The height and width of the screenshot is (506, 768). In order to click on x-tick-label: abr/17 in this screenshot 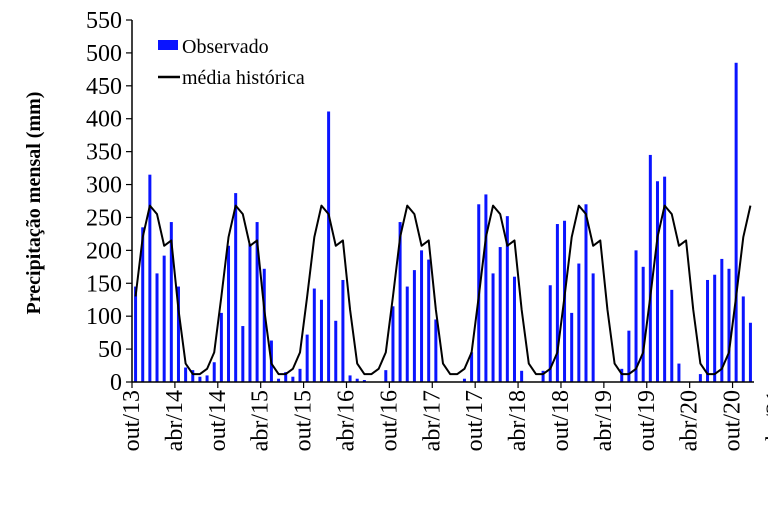, I will do `click(432, 420)`.